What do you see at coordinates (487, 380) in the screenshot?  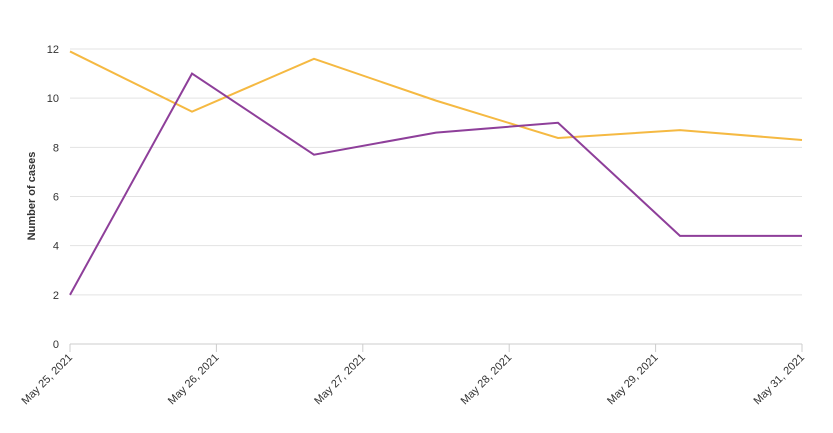 I see `x-tick-label: May 28, 2021` at bounding box center [487, 380].